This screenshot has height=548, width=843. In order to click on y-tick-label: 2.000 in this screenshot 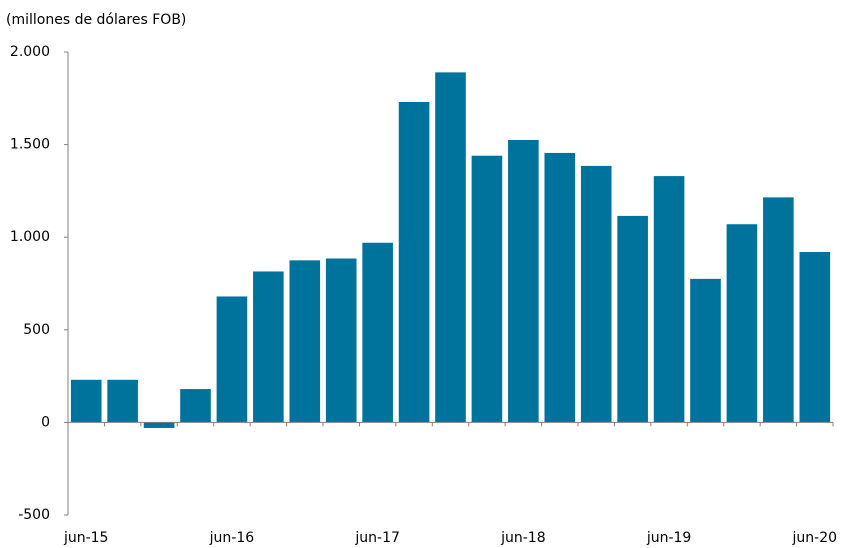, I will do `click(30, 52)`.